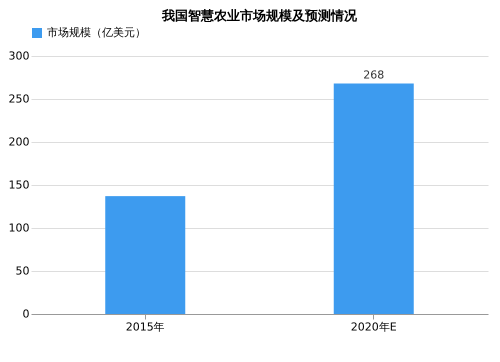  I want to click on legend-label: 市场规模（亿美元）, so click(96, 32).